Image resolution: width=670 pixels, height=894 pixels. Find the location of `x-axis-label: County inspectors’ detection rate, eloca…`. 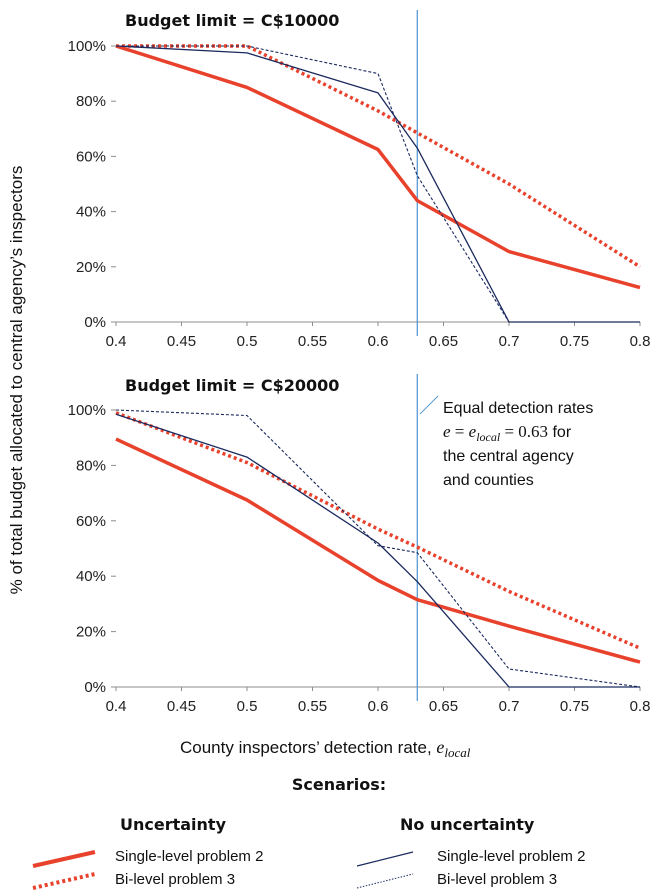

x-axis-label: County inspectors’ detection rate, eloca… is located at coordinates (325, 748).